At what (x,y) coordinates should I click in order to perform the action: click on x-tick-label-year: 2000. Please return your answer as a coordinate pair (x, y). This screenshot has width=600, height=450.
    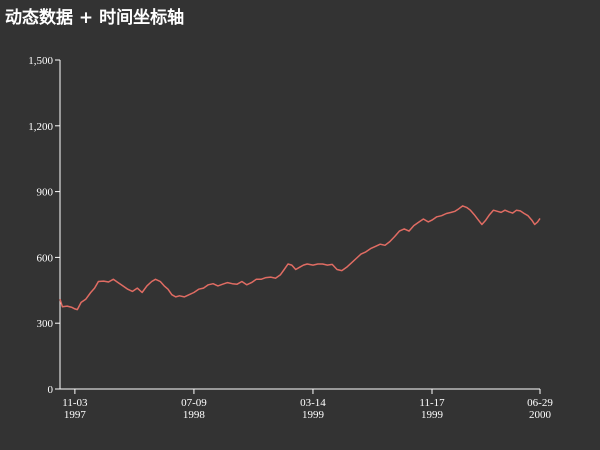
    Looking at the image, I should click on (540, 415).